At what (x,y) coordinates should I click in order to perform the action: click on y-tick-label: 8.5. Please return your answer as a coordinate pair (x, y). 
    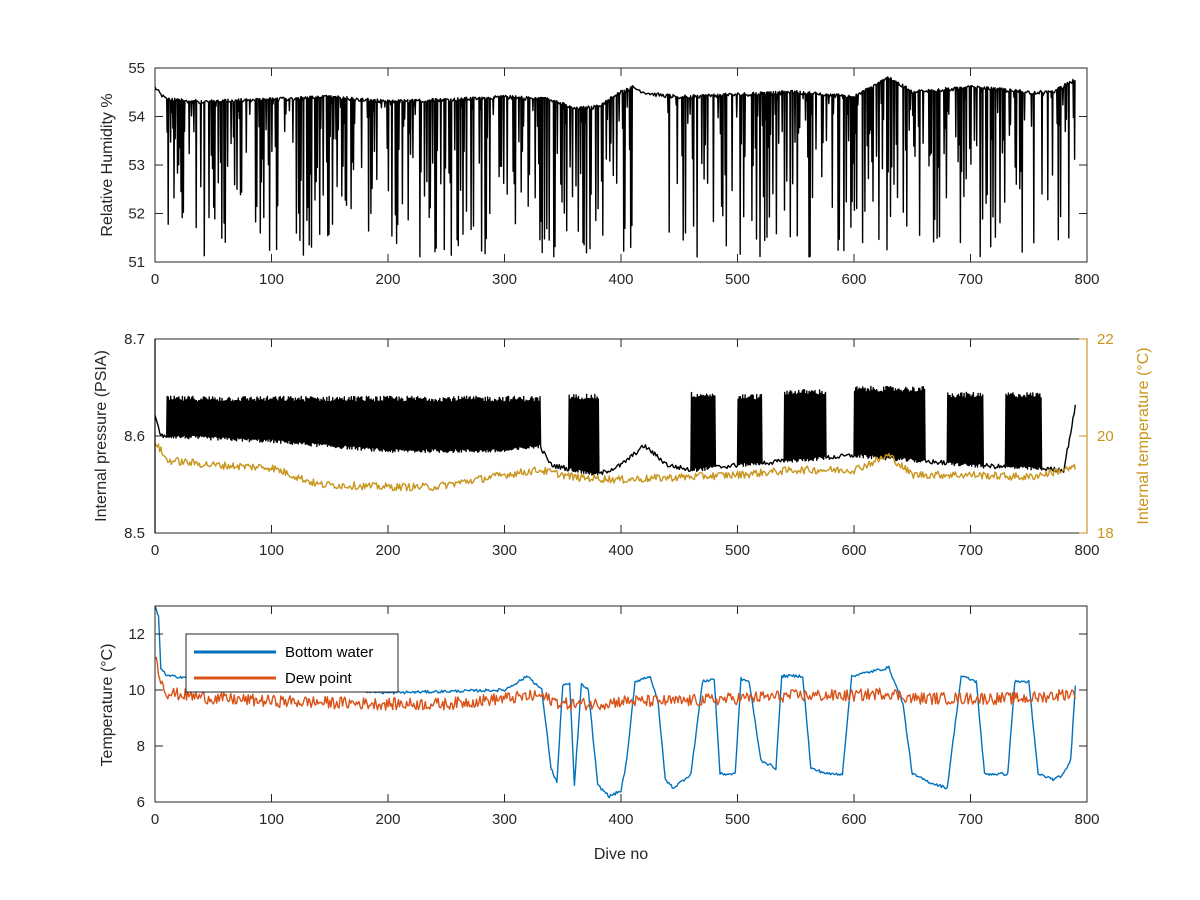
    Looking at the image, I should click on (134, 533).